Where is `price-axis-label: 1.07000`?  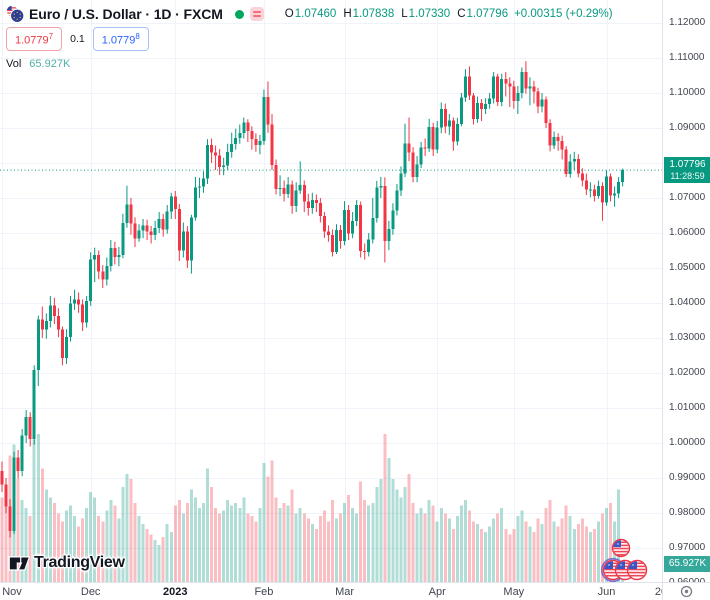
price-axis-label: 1.07000 is located at coordinates (687, 197).